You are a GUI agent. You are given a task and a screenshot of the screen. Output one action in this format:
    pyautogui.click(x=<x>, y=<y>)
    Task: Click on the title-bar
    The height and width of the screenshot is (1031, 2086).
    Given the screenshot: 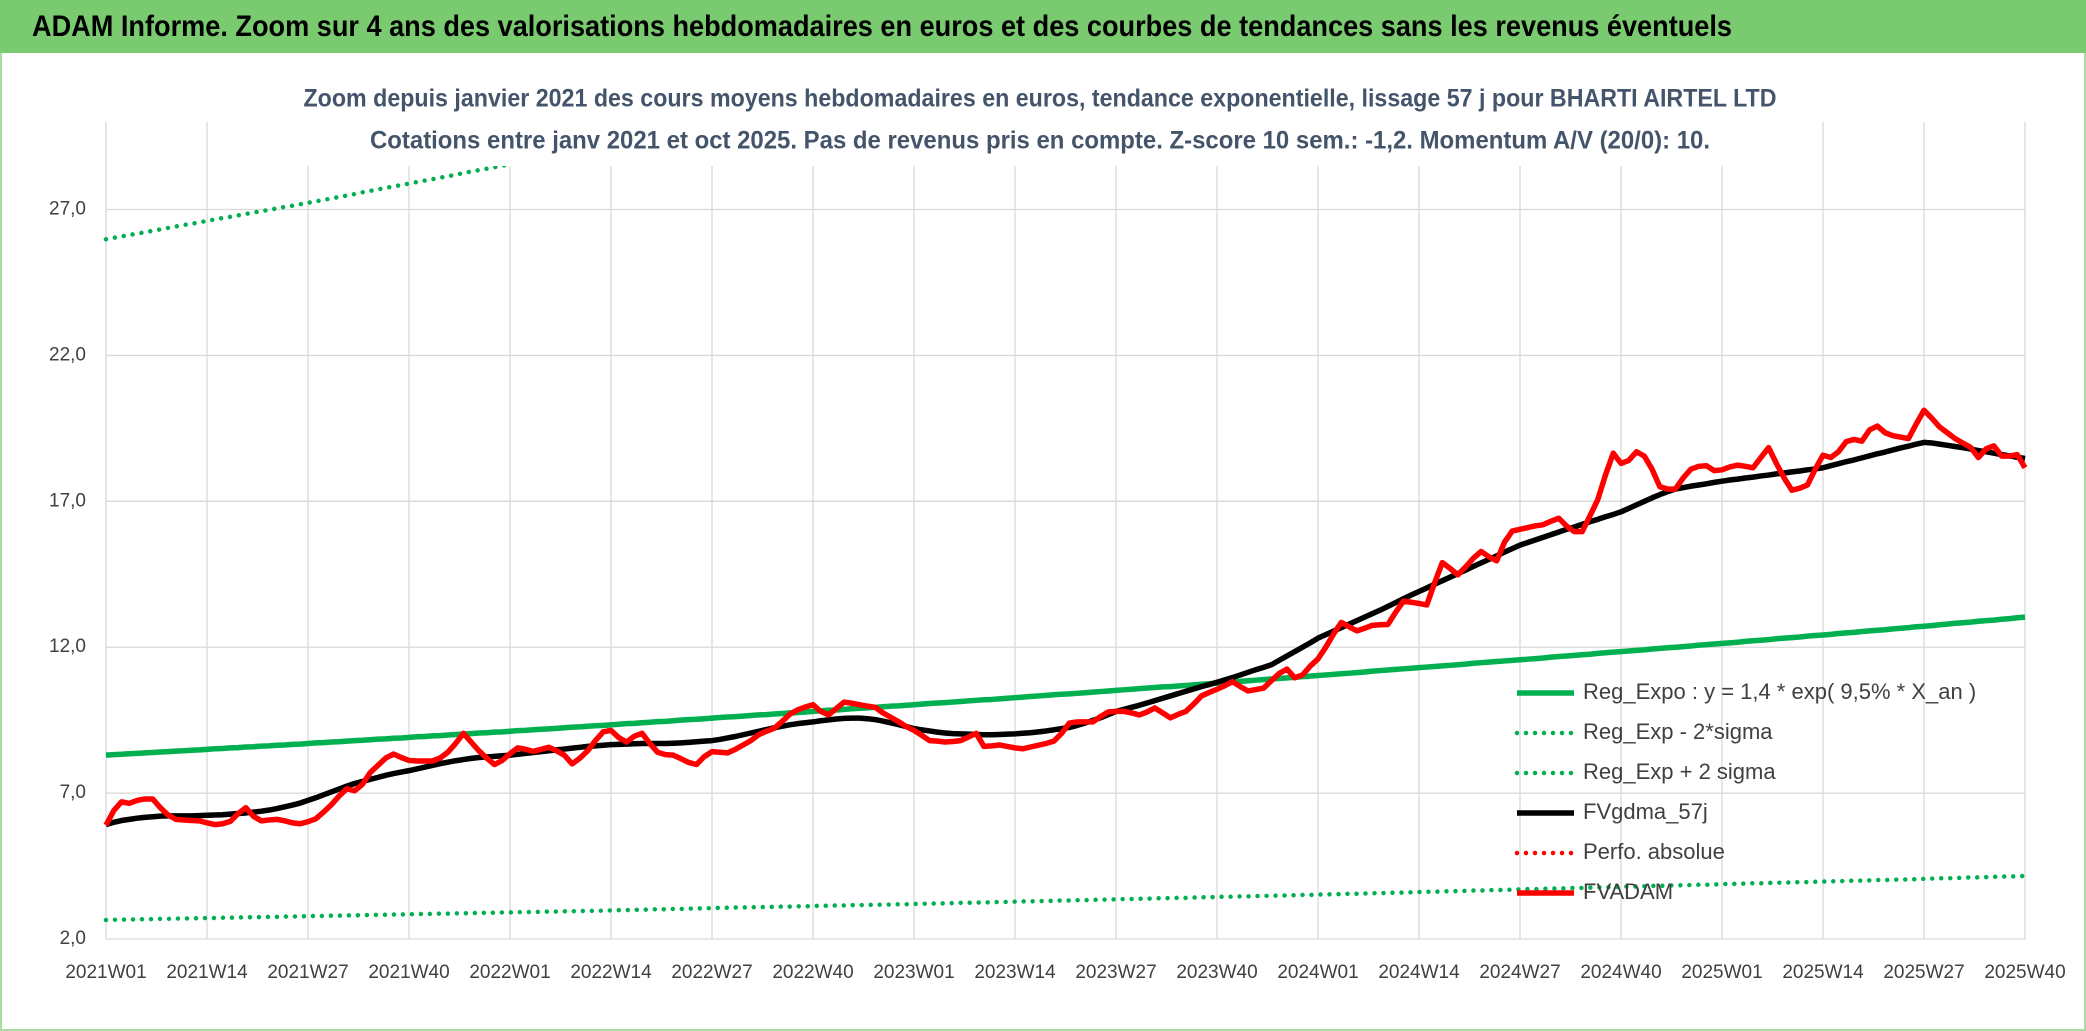 What is the action you would take?
    pyautogui.click(x=1043, y=26)
    